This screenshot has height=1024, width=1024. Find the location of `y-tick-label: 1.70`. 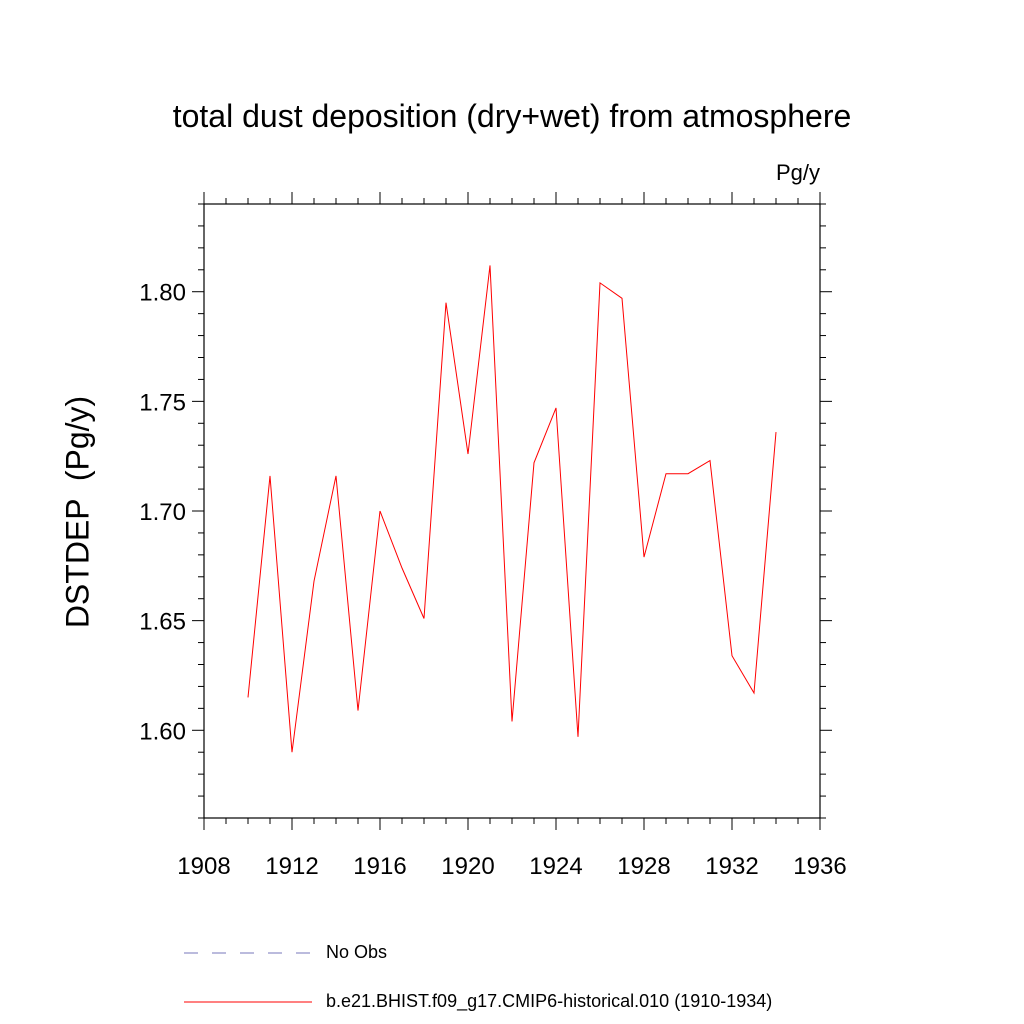

y-tick-label: 1.70 is located at coordinates (162, 512).